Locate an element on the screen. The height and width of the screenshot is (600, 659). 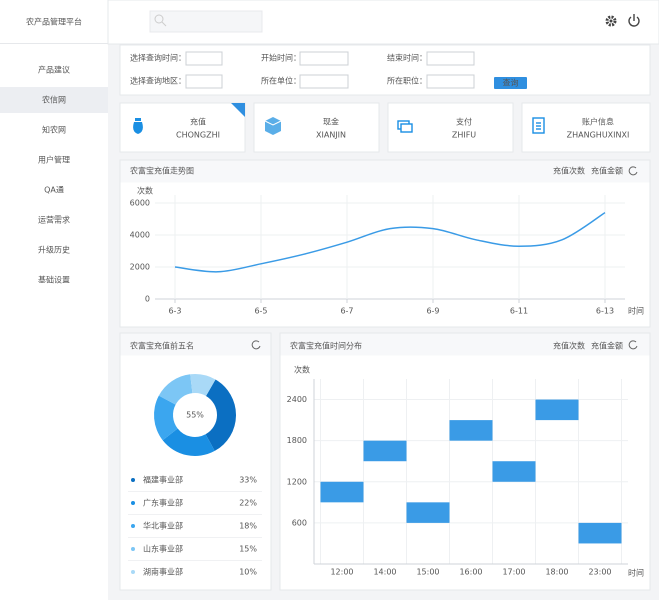
filter-inputs is located at coordinates (330, 70).